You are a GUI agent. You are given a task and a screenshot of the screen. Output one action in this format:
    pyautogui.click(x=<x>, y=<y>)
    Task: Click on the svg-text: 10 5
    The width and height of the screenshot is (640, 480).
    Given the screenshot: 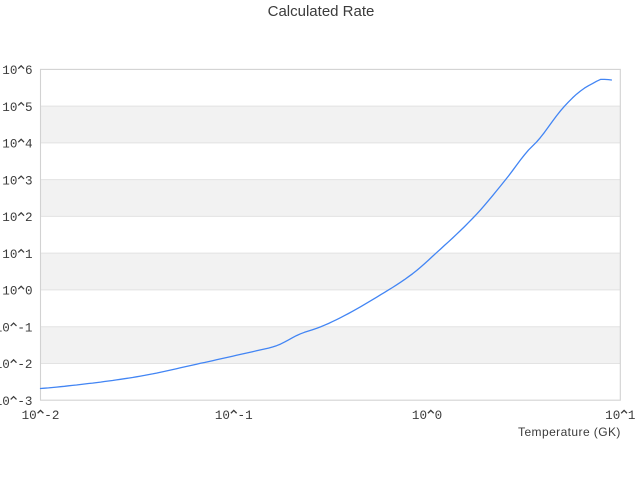 What is the action you would take?
    pyautogui.click(x=17, y=108)
    